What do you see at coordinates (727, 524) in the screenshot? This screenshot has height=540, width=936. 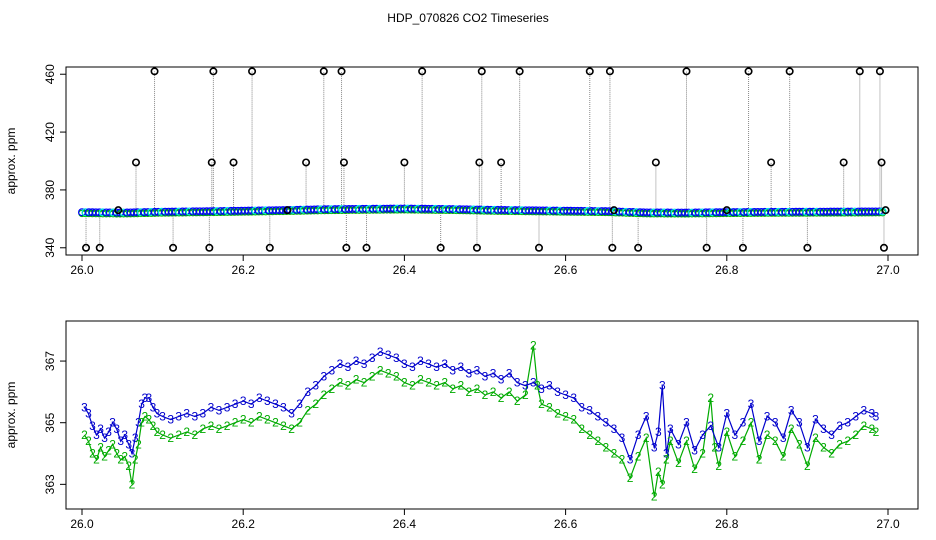 I see `x-tick-label: 26.8` at bounding box center [727, 524].